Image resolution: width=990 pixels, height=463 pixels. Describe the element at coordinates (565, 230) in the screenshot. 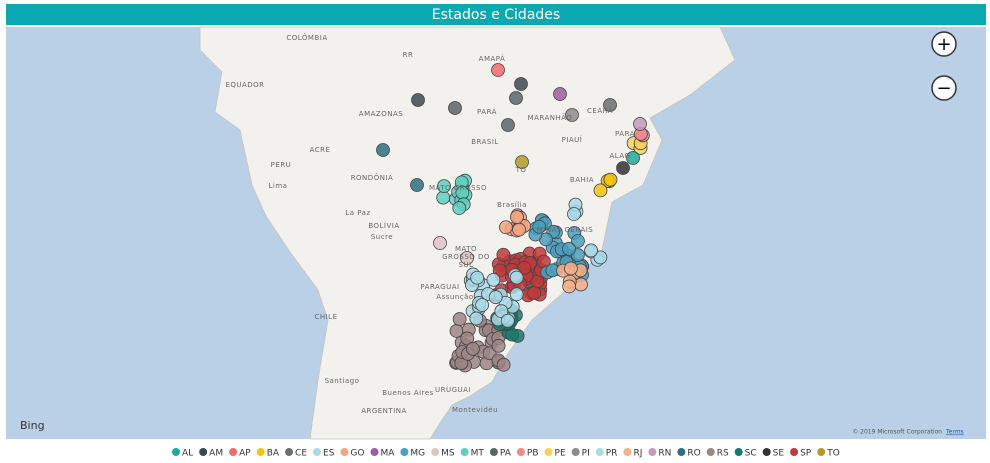

I see `map-label: MINAS GERAIS` at that location.